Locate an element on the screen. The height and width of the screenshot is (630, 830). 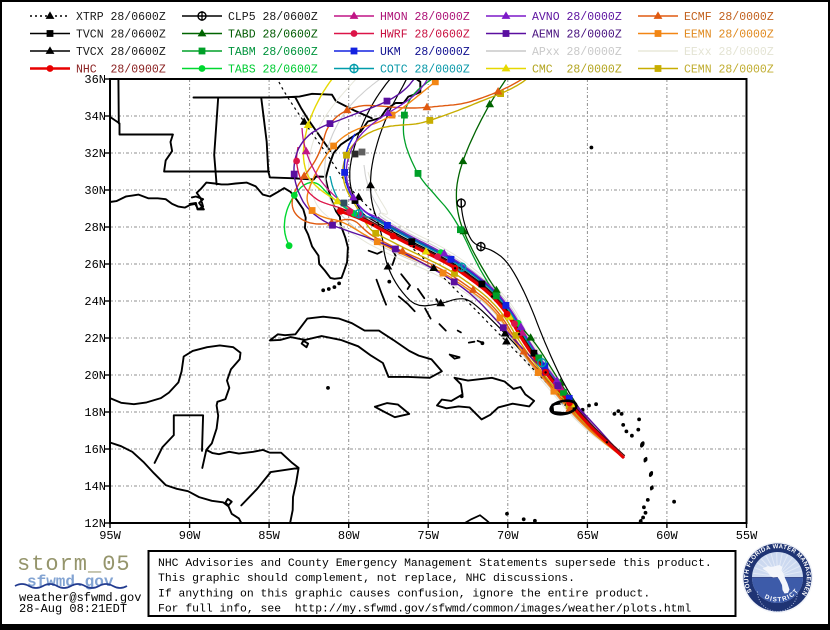
svg-text: TABD 28/0600Z is located at coordinates (273, 35).